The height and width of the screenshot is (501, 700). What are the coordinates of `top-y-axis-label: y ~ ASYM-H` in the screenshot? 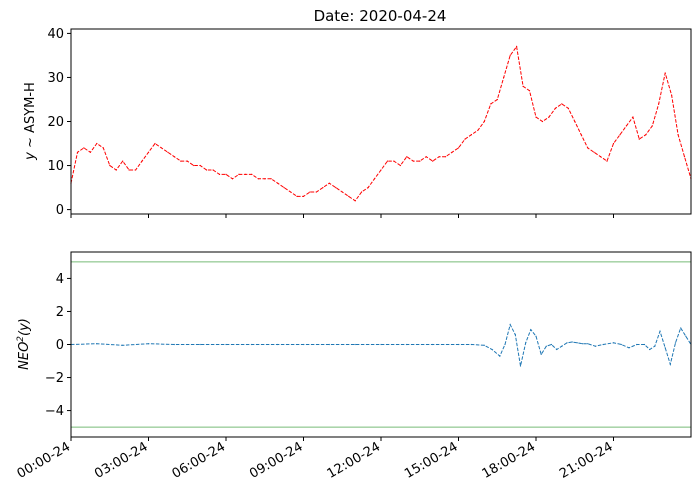 It's located at (30, 121).